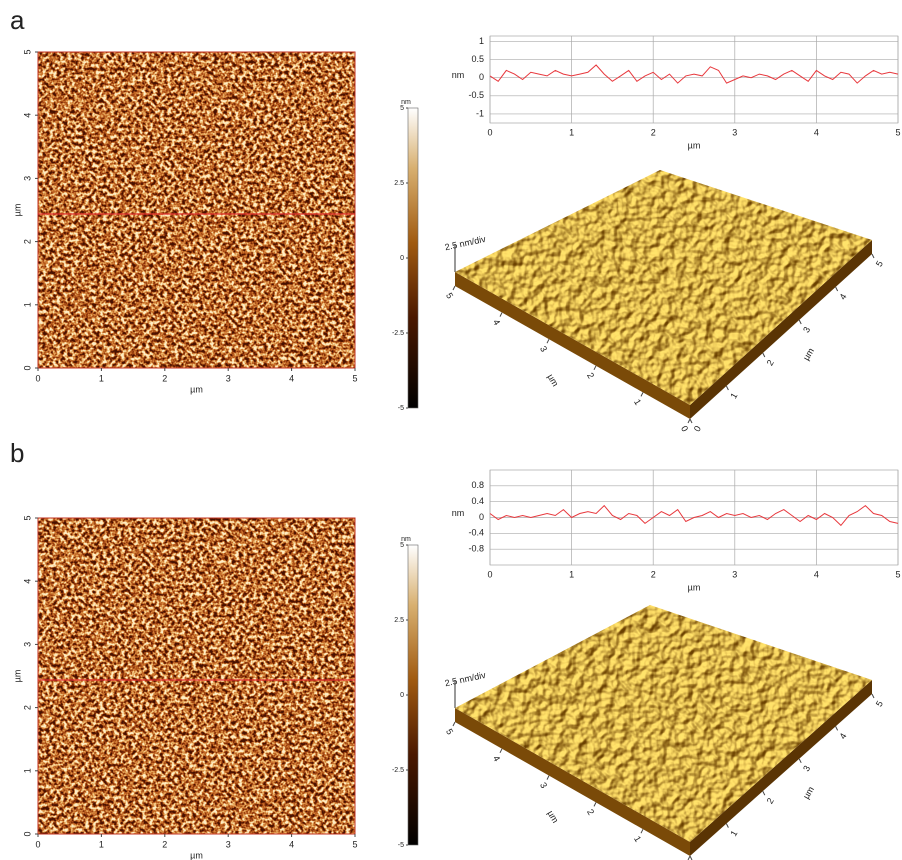  Describe the element at coordinates (27, 178) in the screenshot. I see `y-tick-label: 3` at that location.